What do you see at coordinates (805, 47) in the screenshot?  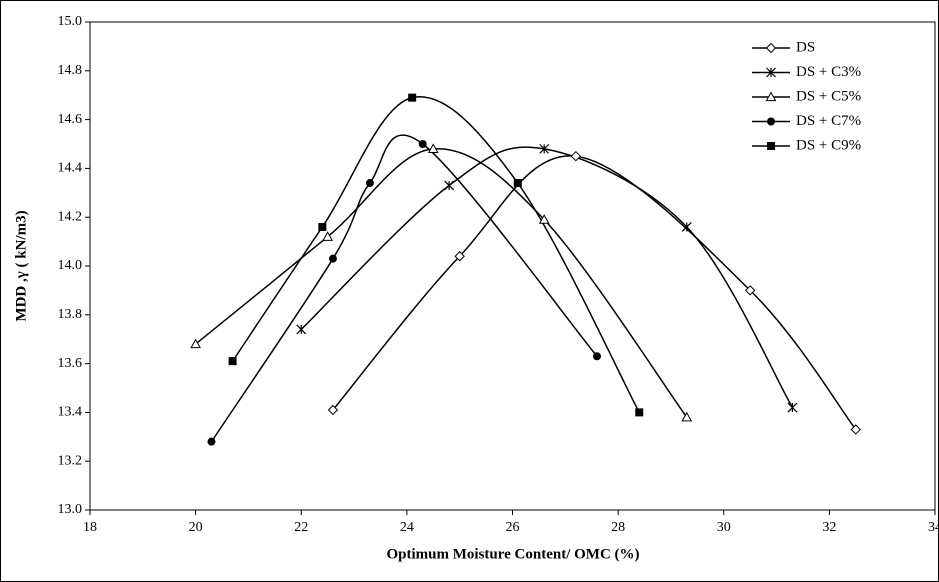 I see `legend-label: DS` at bounding box center [805, 47].